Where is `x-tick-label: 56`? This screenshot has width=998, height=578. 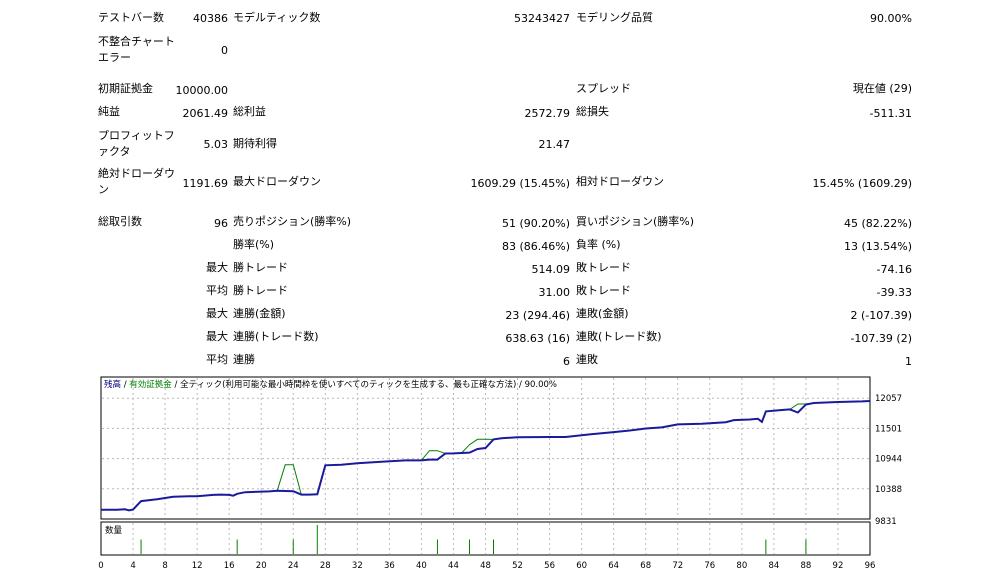
x-tick-label: 56 is located at coordinates (549, 566).